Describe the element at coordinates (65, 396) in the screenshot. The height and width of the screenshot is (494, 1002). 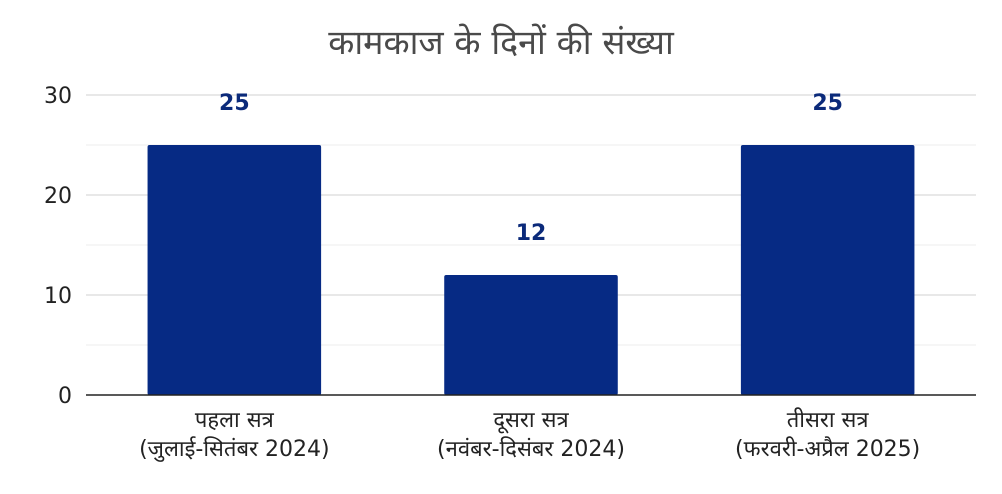
I see `y-tick-label: 0` at that location.